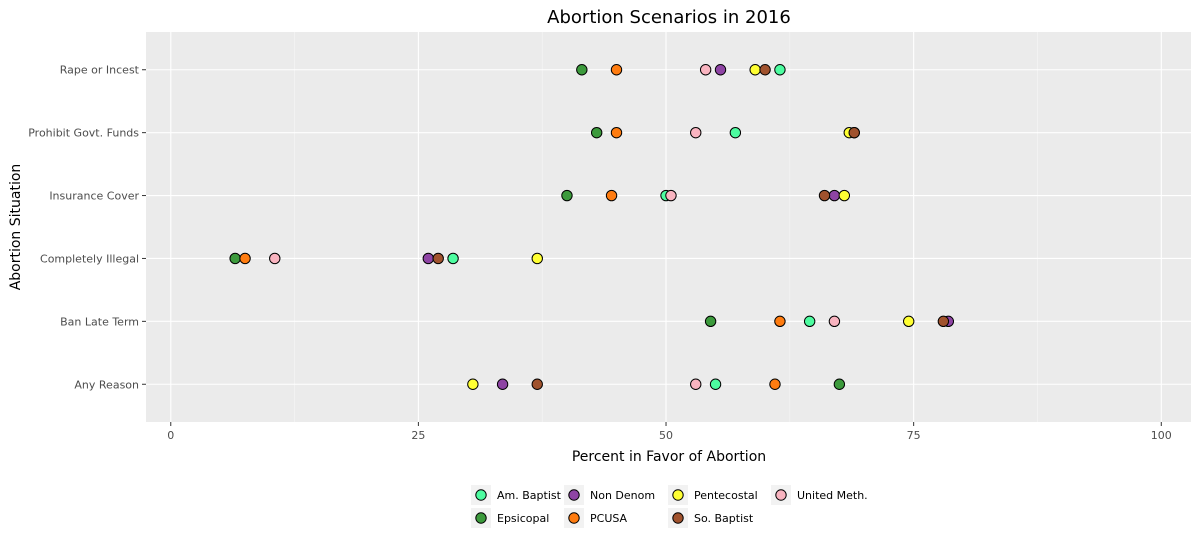 The height and width of the screenshot is (544, 1200). I want to click on y-tick-label: Prohibit Govt. Funds, so click(83, 133).